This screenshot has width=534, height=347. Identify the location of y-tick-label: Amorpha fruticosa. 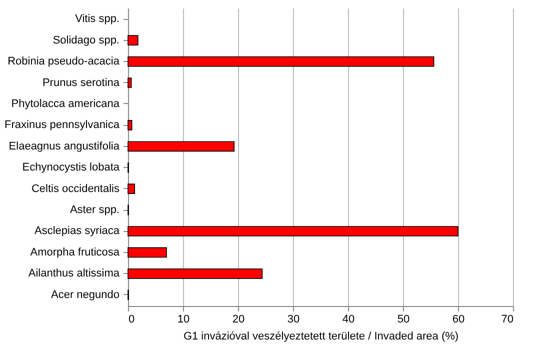
(75, 252).